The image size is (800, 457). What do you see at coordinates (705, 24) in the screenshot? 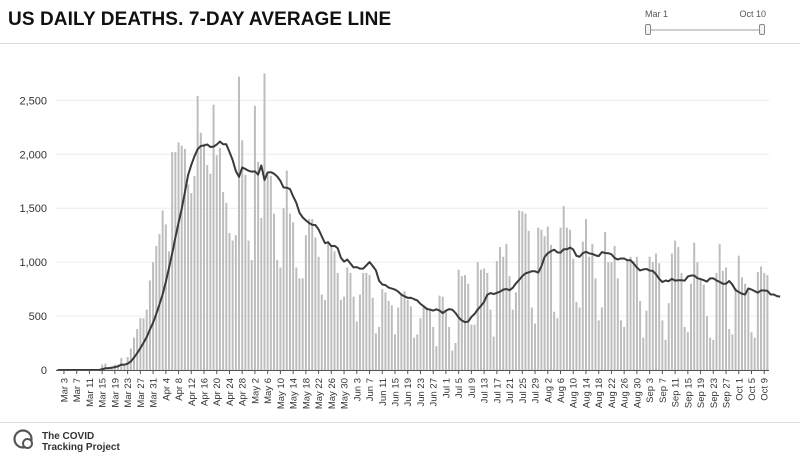
I see `date-range-slider: Mar 1 Oct 10` at bounding box center [705, 24].